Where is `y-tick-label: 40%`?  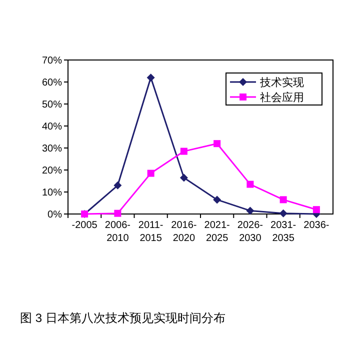 y-tick-label: 40% is located at coordinates (52, 127).